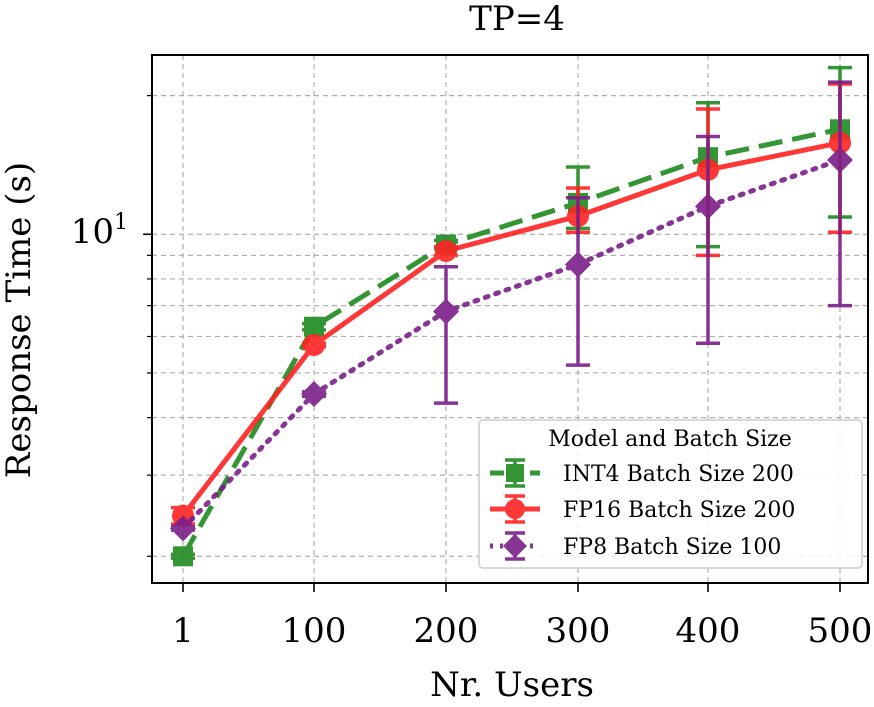 This screenshot has width=874, height=707. What do you see at coordinates (512, 685) in the screenshot?
I see `x-axis-label: Nr. Users` at bounding box center [512, 685].